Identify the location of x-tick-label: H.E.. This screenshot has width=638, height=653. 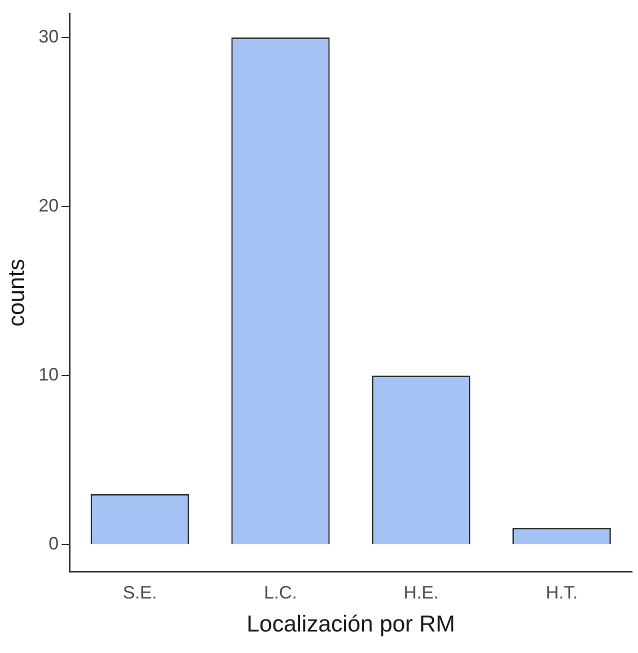
(421, 592).